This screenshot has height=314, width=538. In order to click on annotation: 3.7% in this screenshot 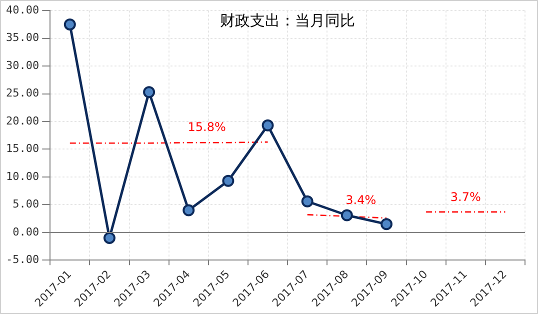, I will do `click(465, 197)`.